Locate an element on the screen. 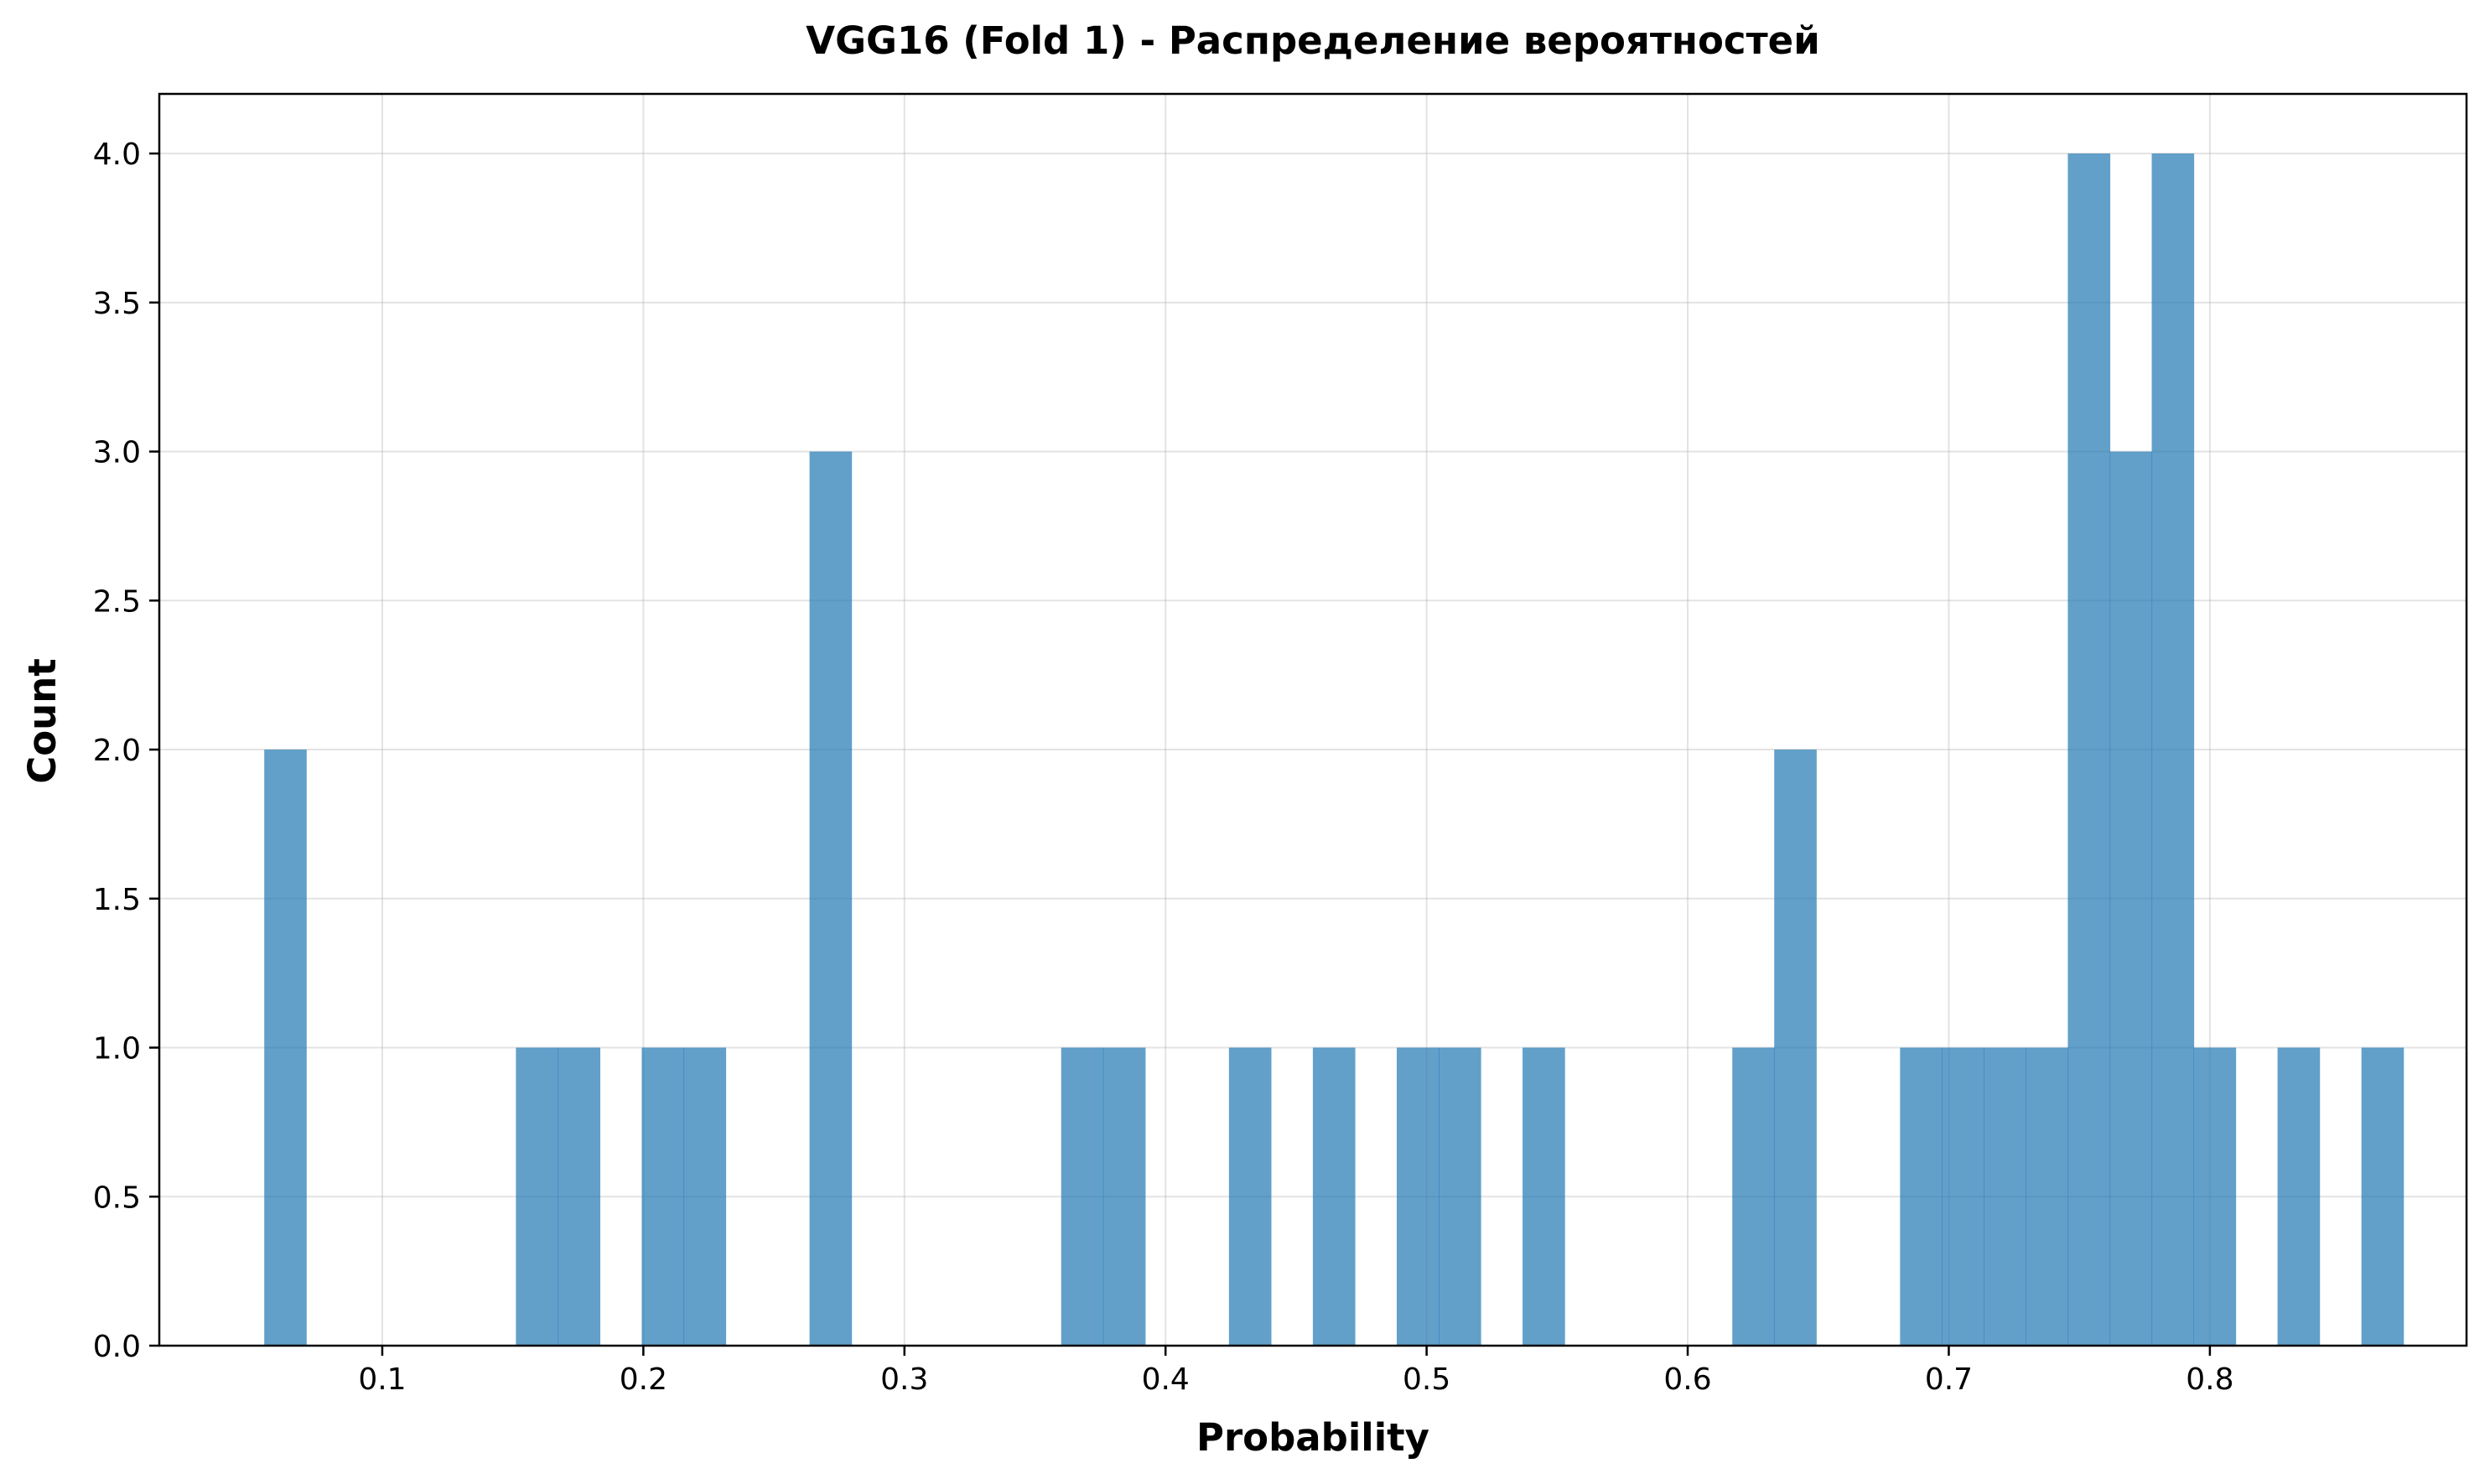 This screenshot has height=1484, width=2490. x-tick-label: 0.8 is located at coordinates (2209, 1379).